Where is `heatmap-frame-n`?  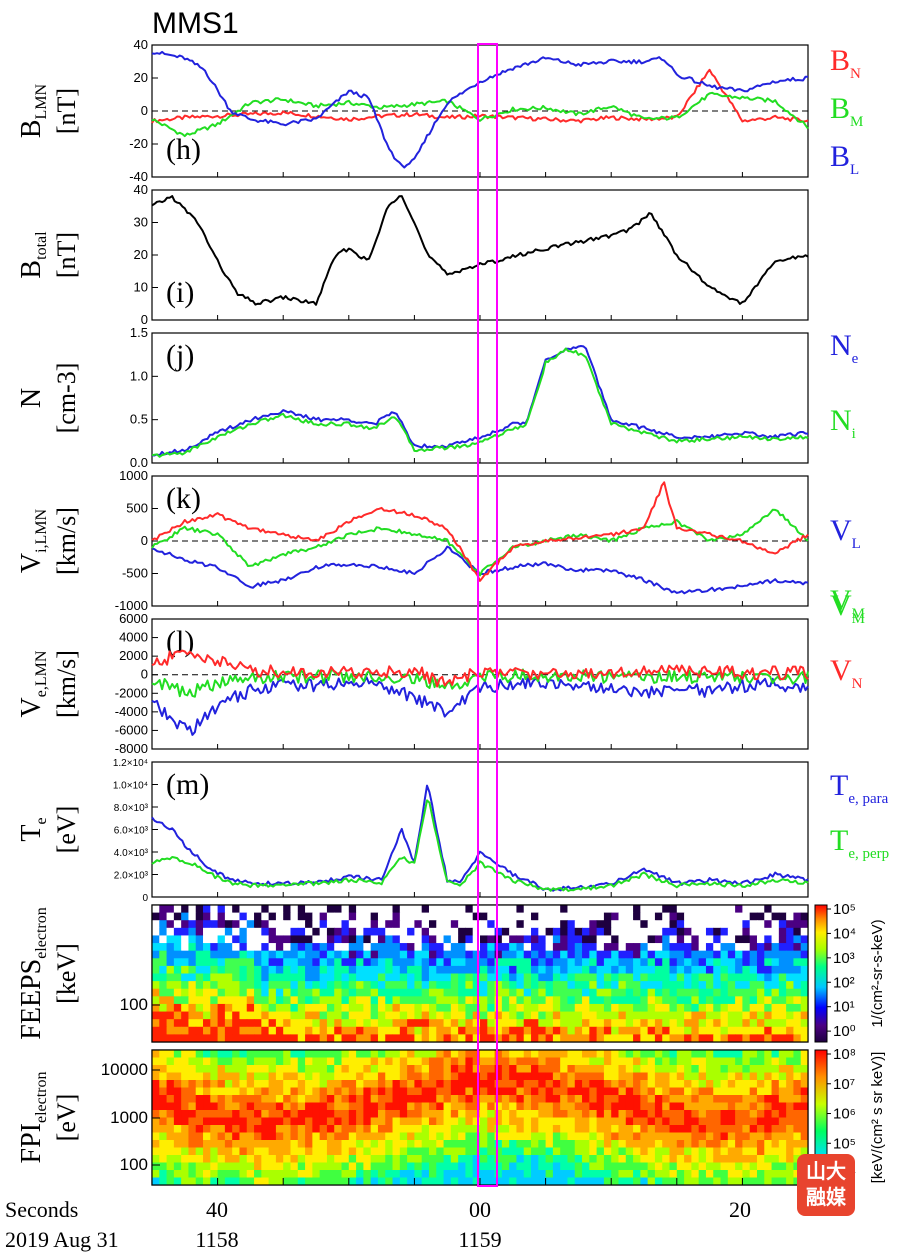 heatmap-frame-n is located at coordinates (480, 973).